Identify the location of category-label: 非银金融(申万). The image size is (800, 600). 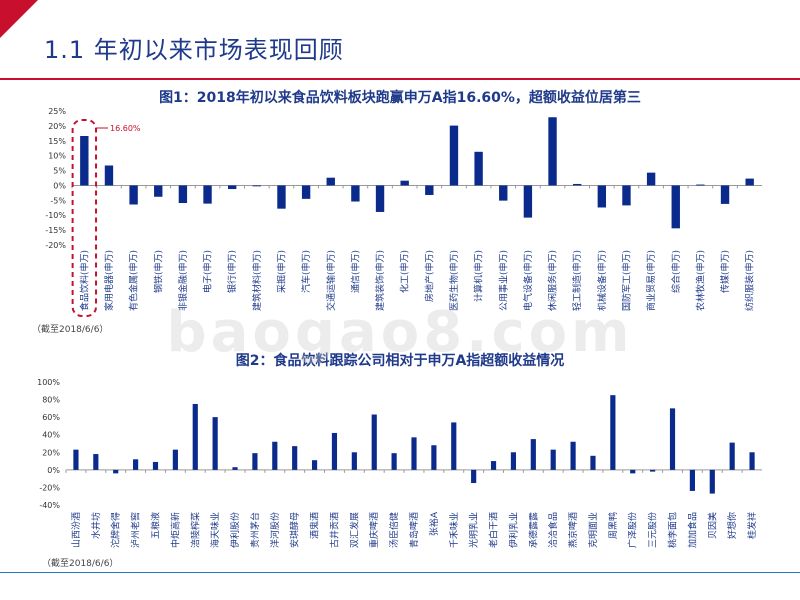
(183, 280).